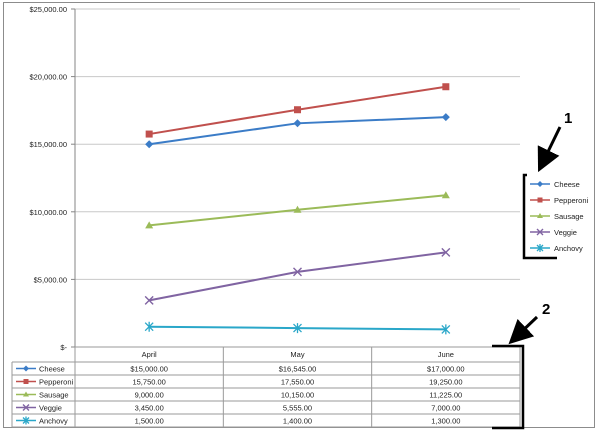 Image resolution: width=601 pixels, height=434 pixels. What do you see at coordinates (445, 421) in the screenshot?
I see `table-cell: 1,300.00` at bounding box center [445, 421].